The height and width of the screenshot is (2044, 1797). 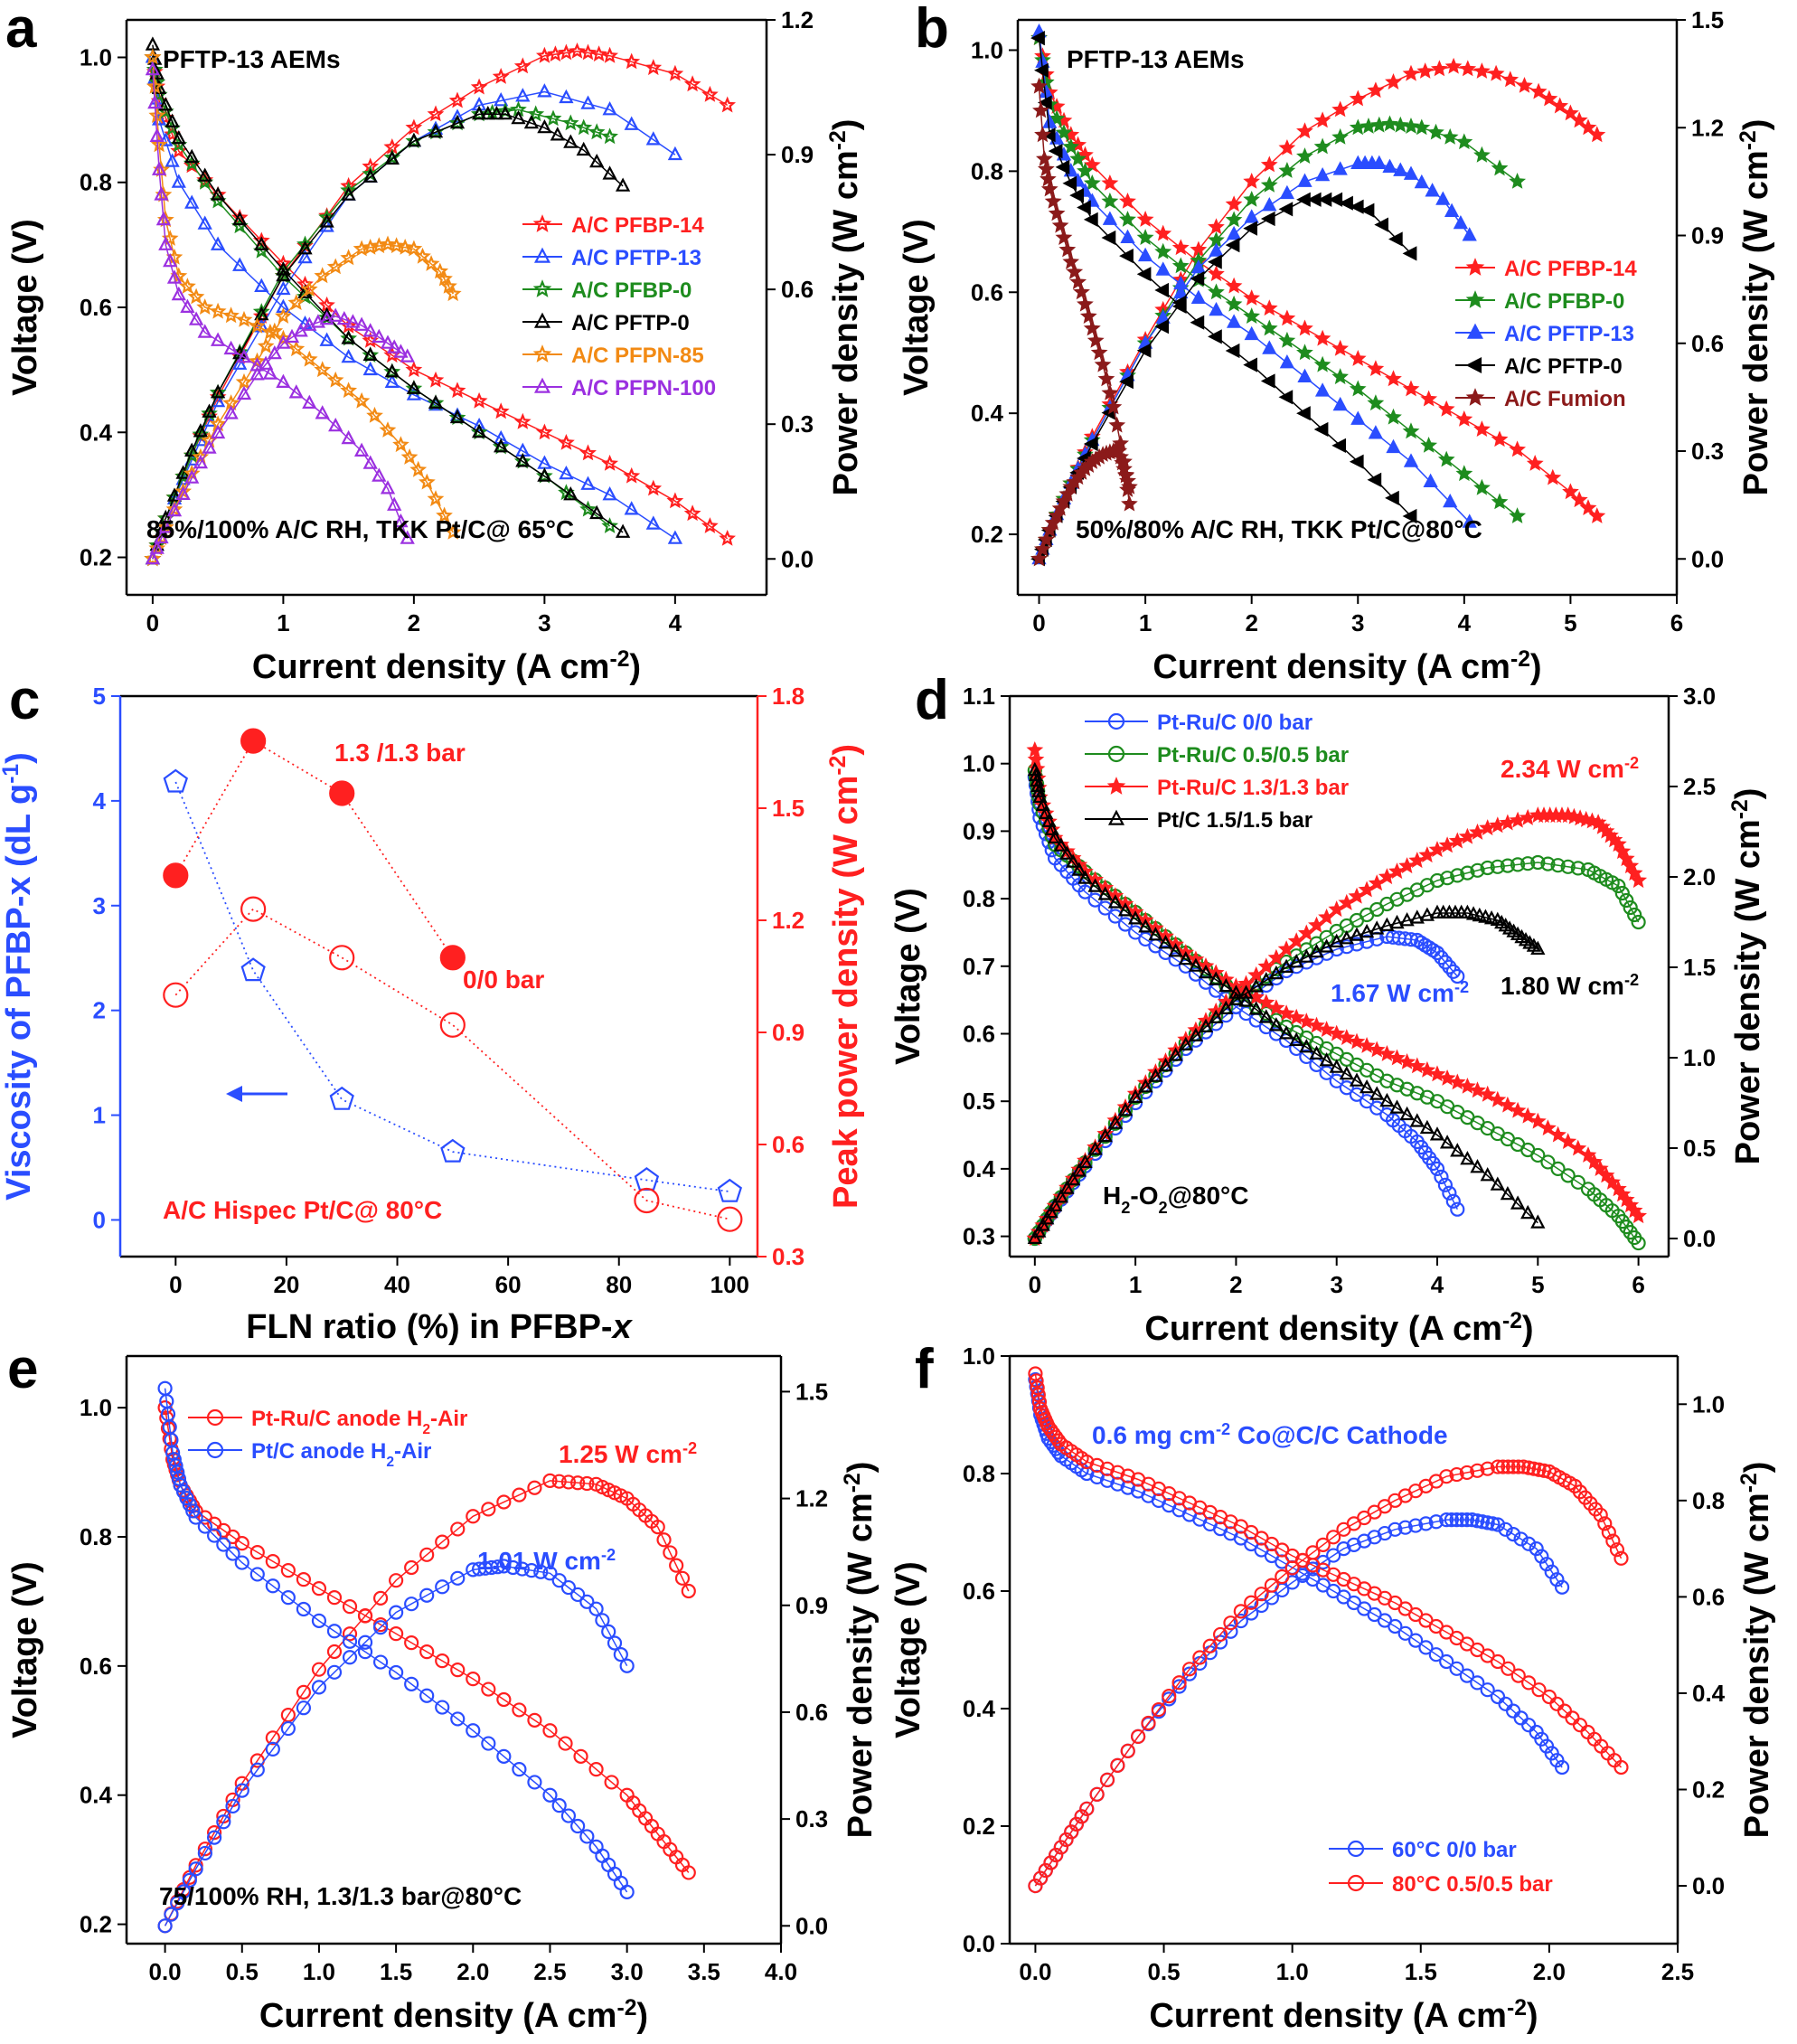 What do you see at coordinates (1035, 1284) in the screenshot?
I see `x-tick-label: 0` at bounding box center [1035, 1284].